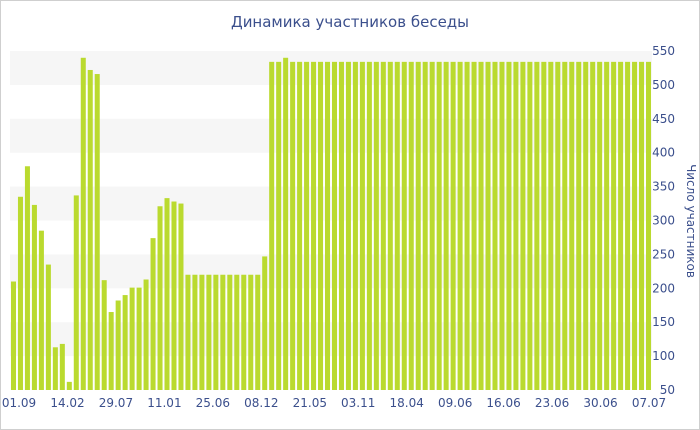  What do you see at coordinates (116, 403) in the screenshot?
I see `x-tick-label: 29.07` at bounding box center [116, 403].